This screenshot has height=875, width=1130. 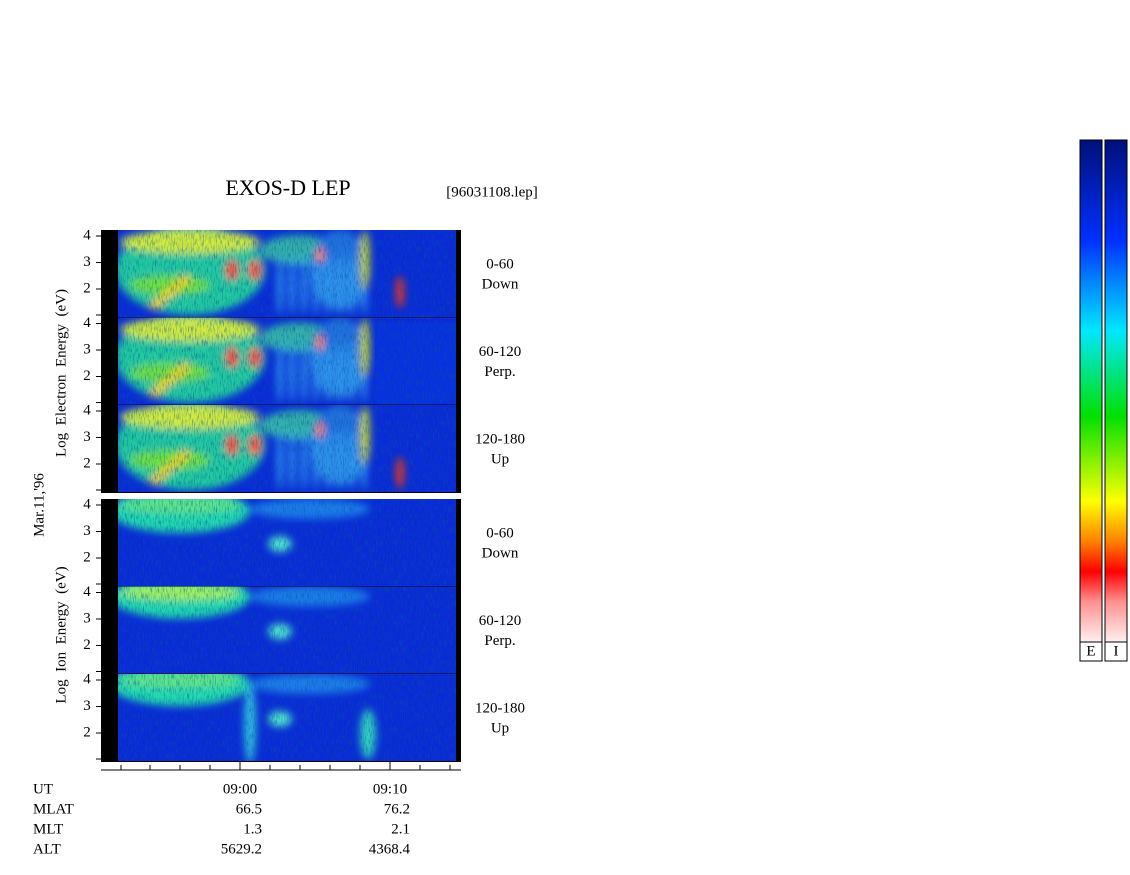 What do you see at coordinates (47, 849) in the screenshot?
I see `orbit-label: ALT` at bounding box center [47, 849].